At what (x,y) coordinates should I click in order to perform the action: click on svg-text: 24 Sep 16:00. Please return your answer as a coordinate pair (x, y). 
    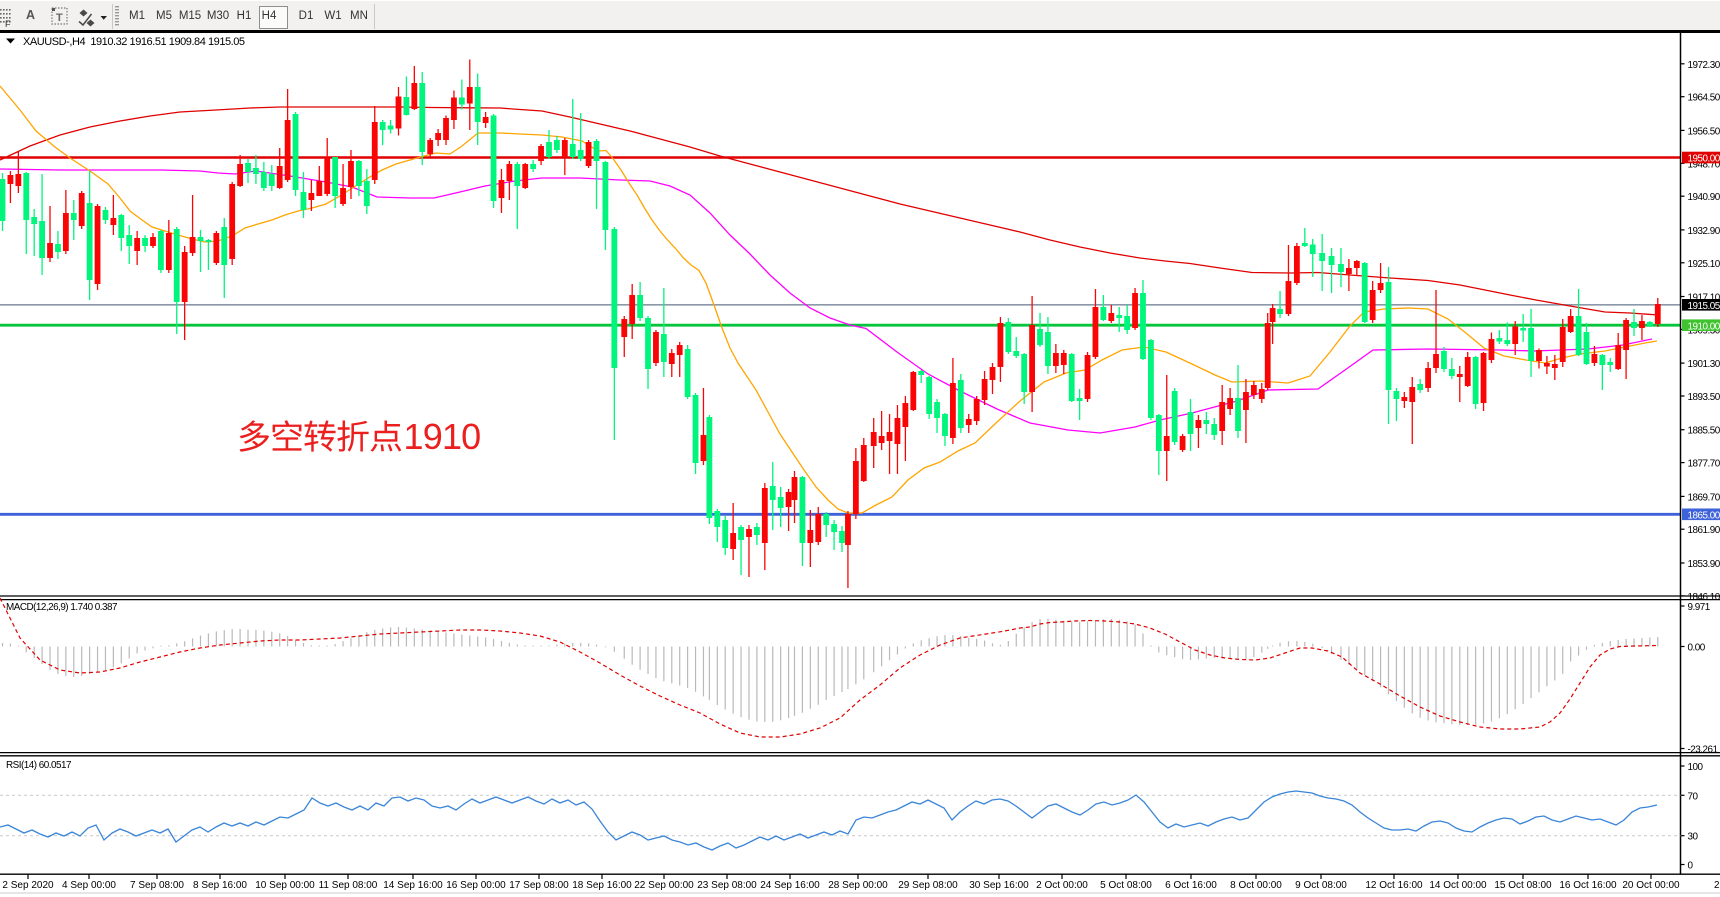
    Looking at the image, I should click on (790, 885).